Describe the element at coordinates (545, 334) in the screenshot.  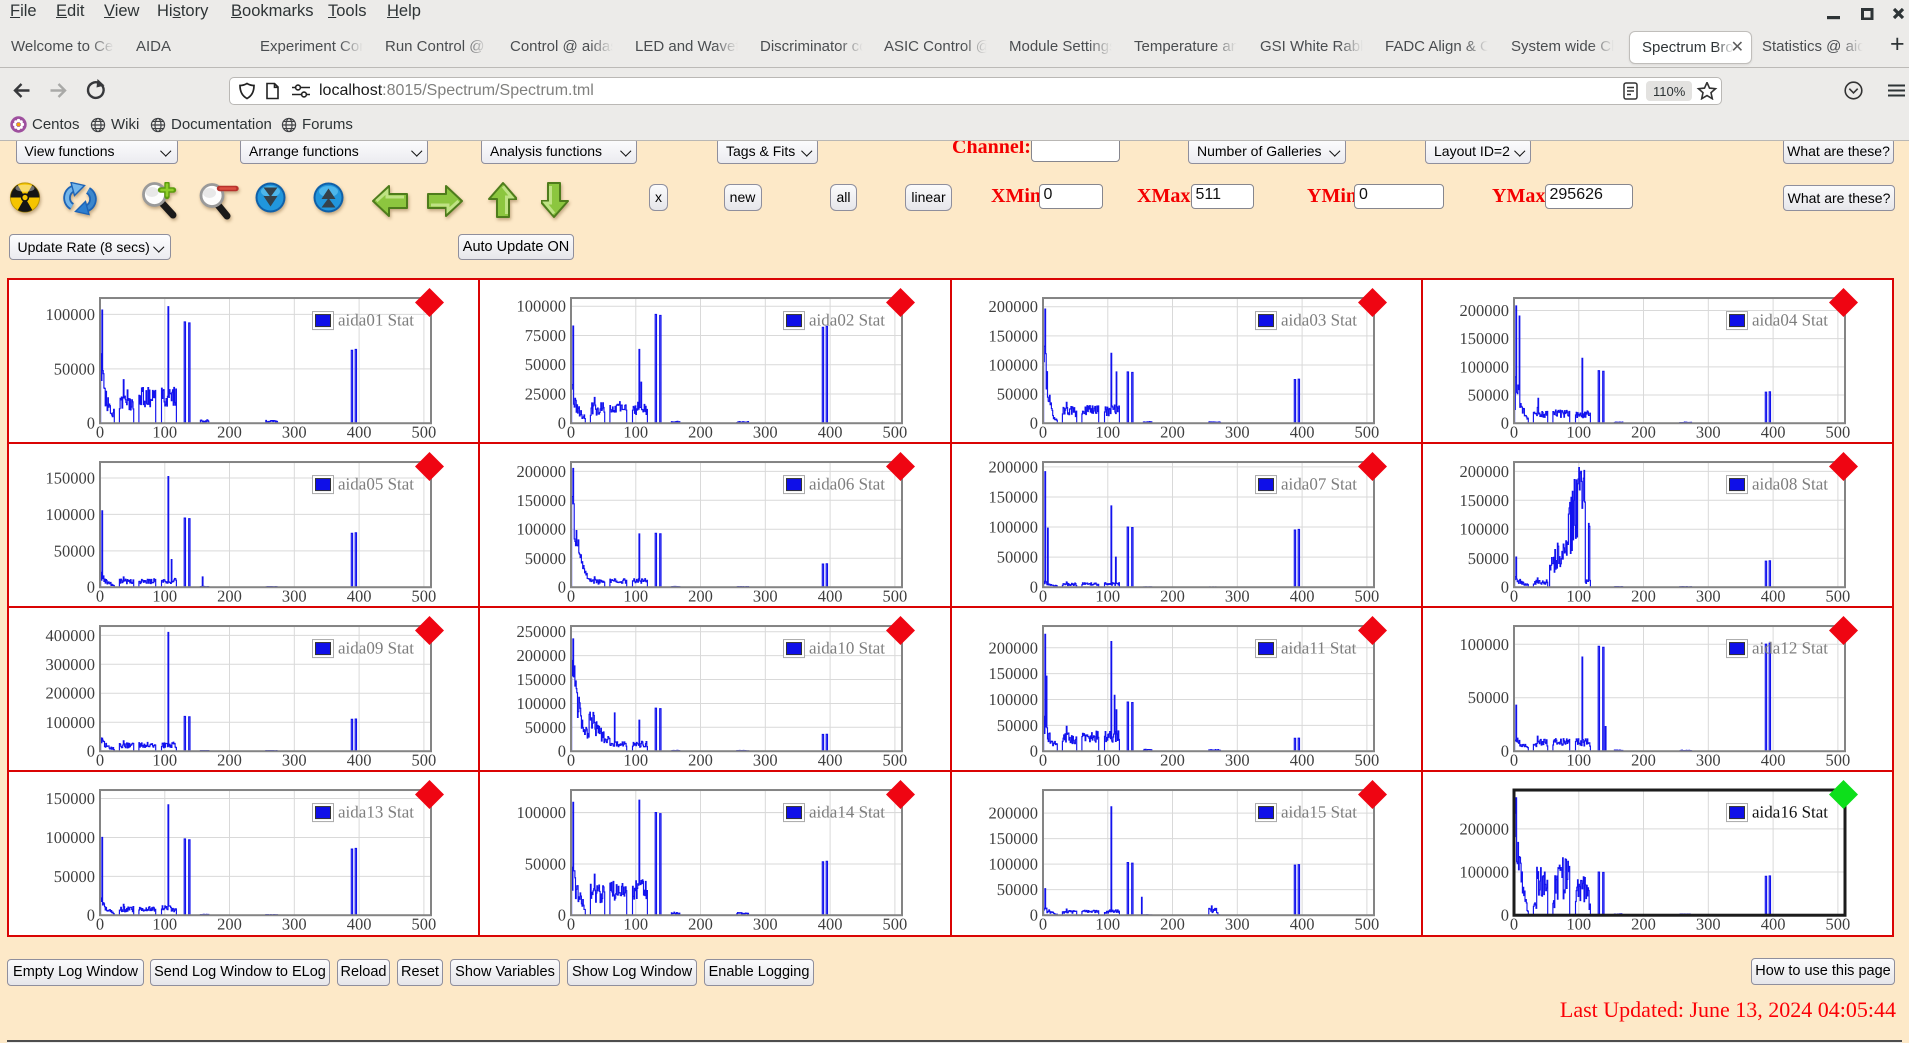
I see `svg-text: 75000` at that location.